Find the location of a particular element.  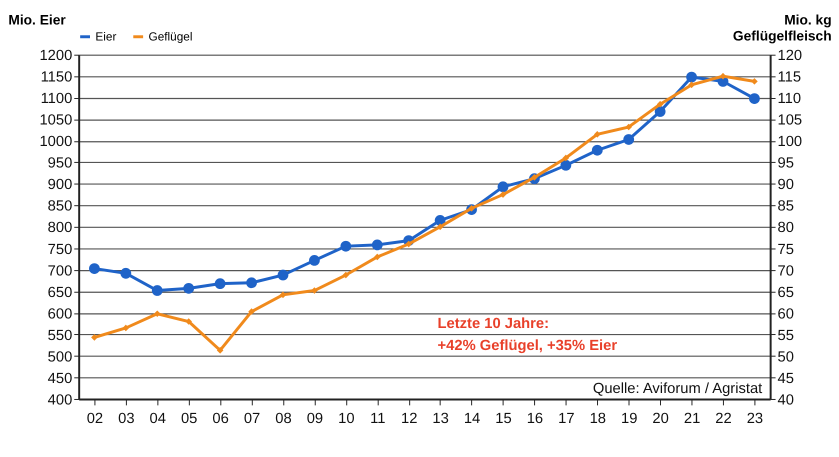

x-tick-label: 10 is located at coordinates (346, 419).